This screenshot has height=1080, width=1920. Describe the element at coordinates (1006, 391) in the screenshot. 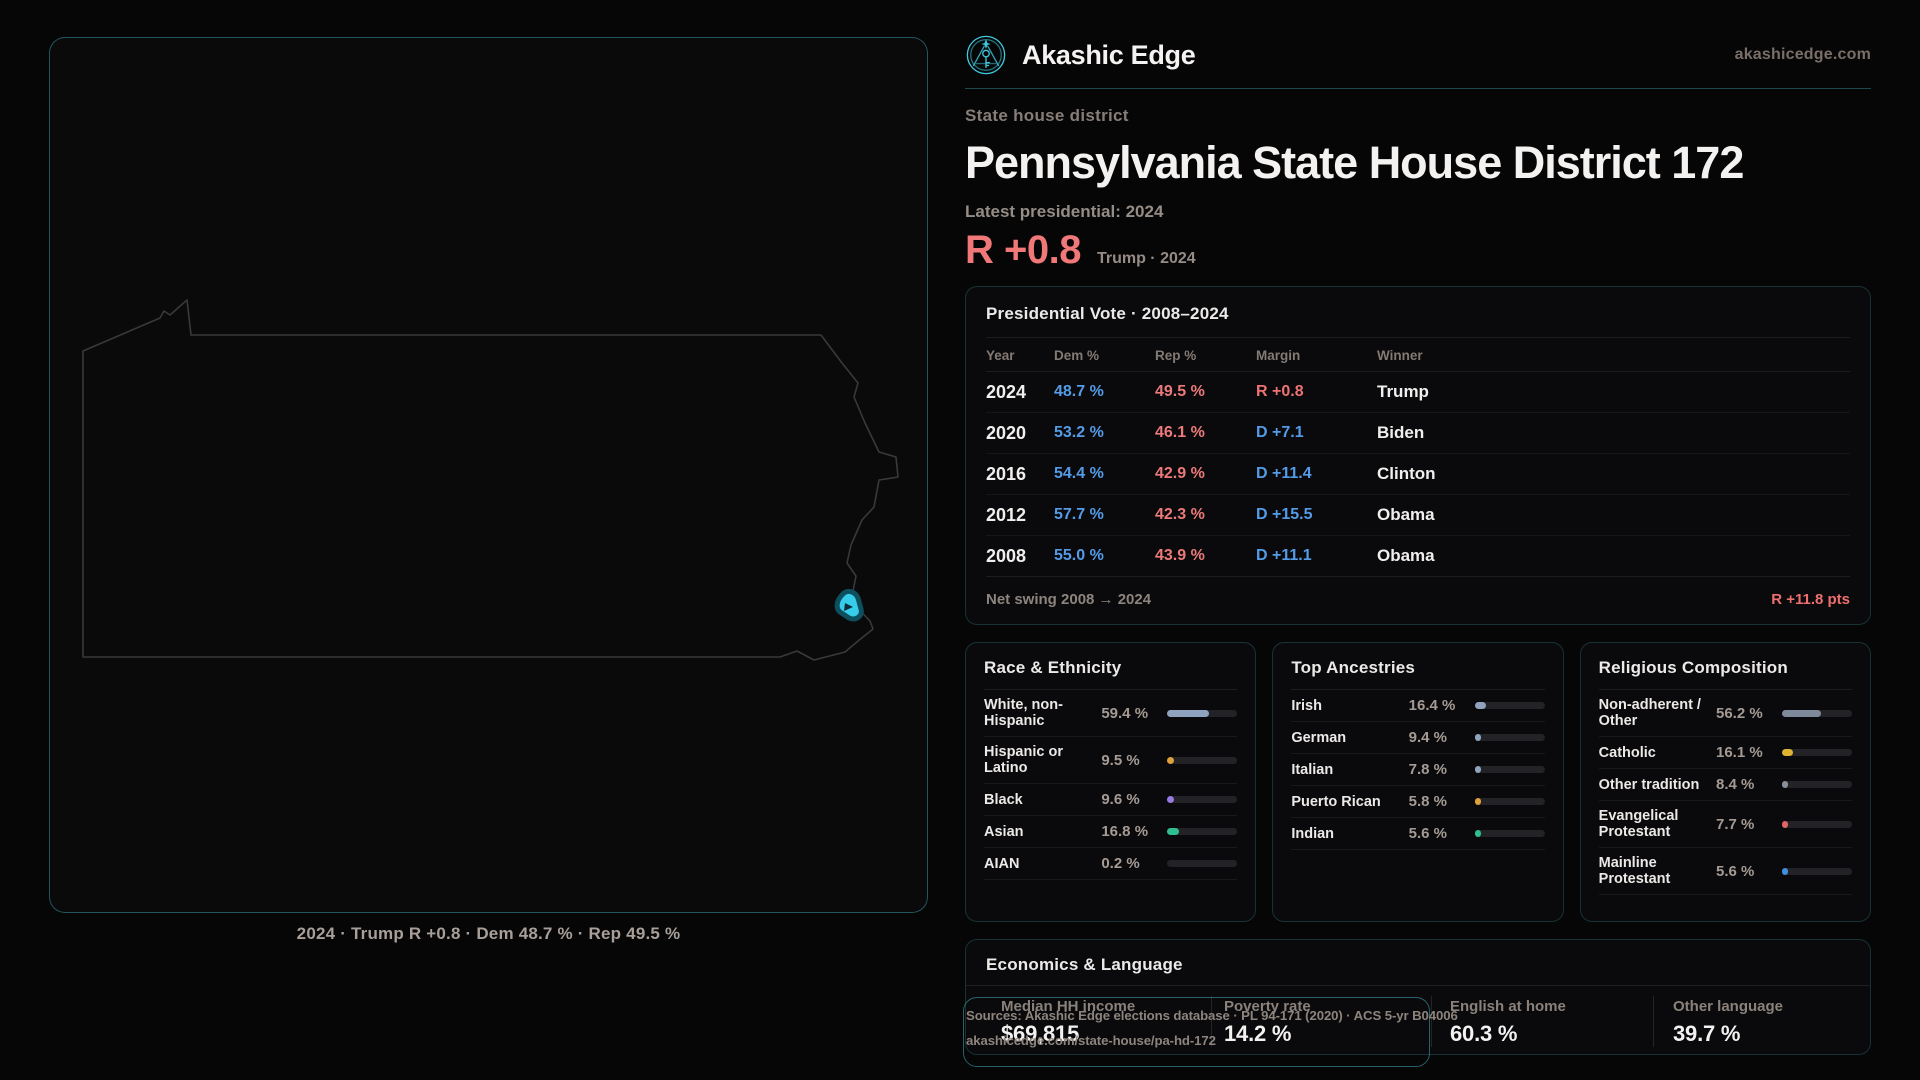

I see `pres-year: 2024` at that location.